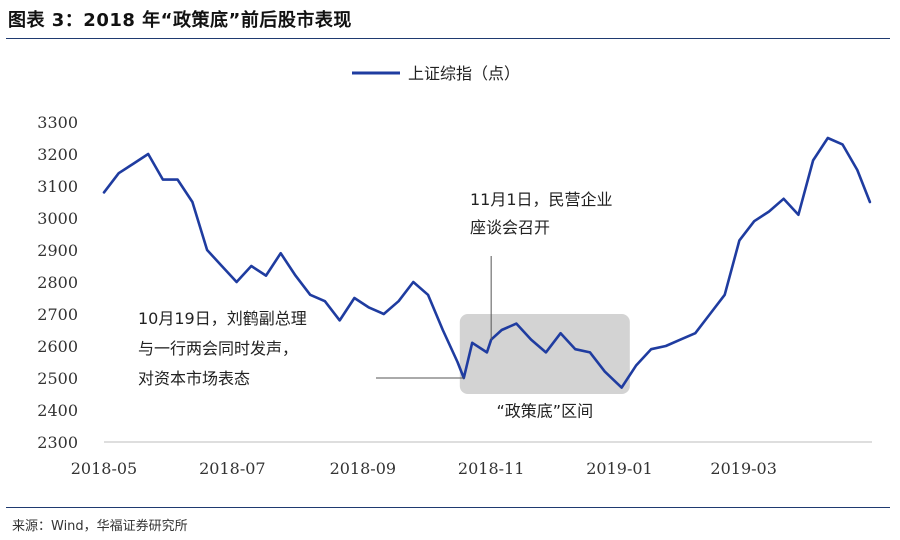 This screenshot has width=900, height=540. Describe the element at coordinates (57, 442) in the screenshot. I see `y-tick-label: 2300` at that location.